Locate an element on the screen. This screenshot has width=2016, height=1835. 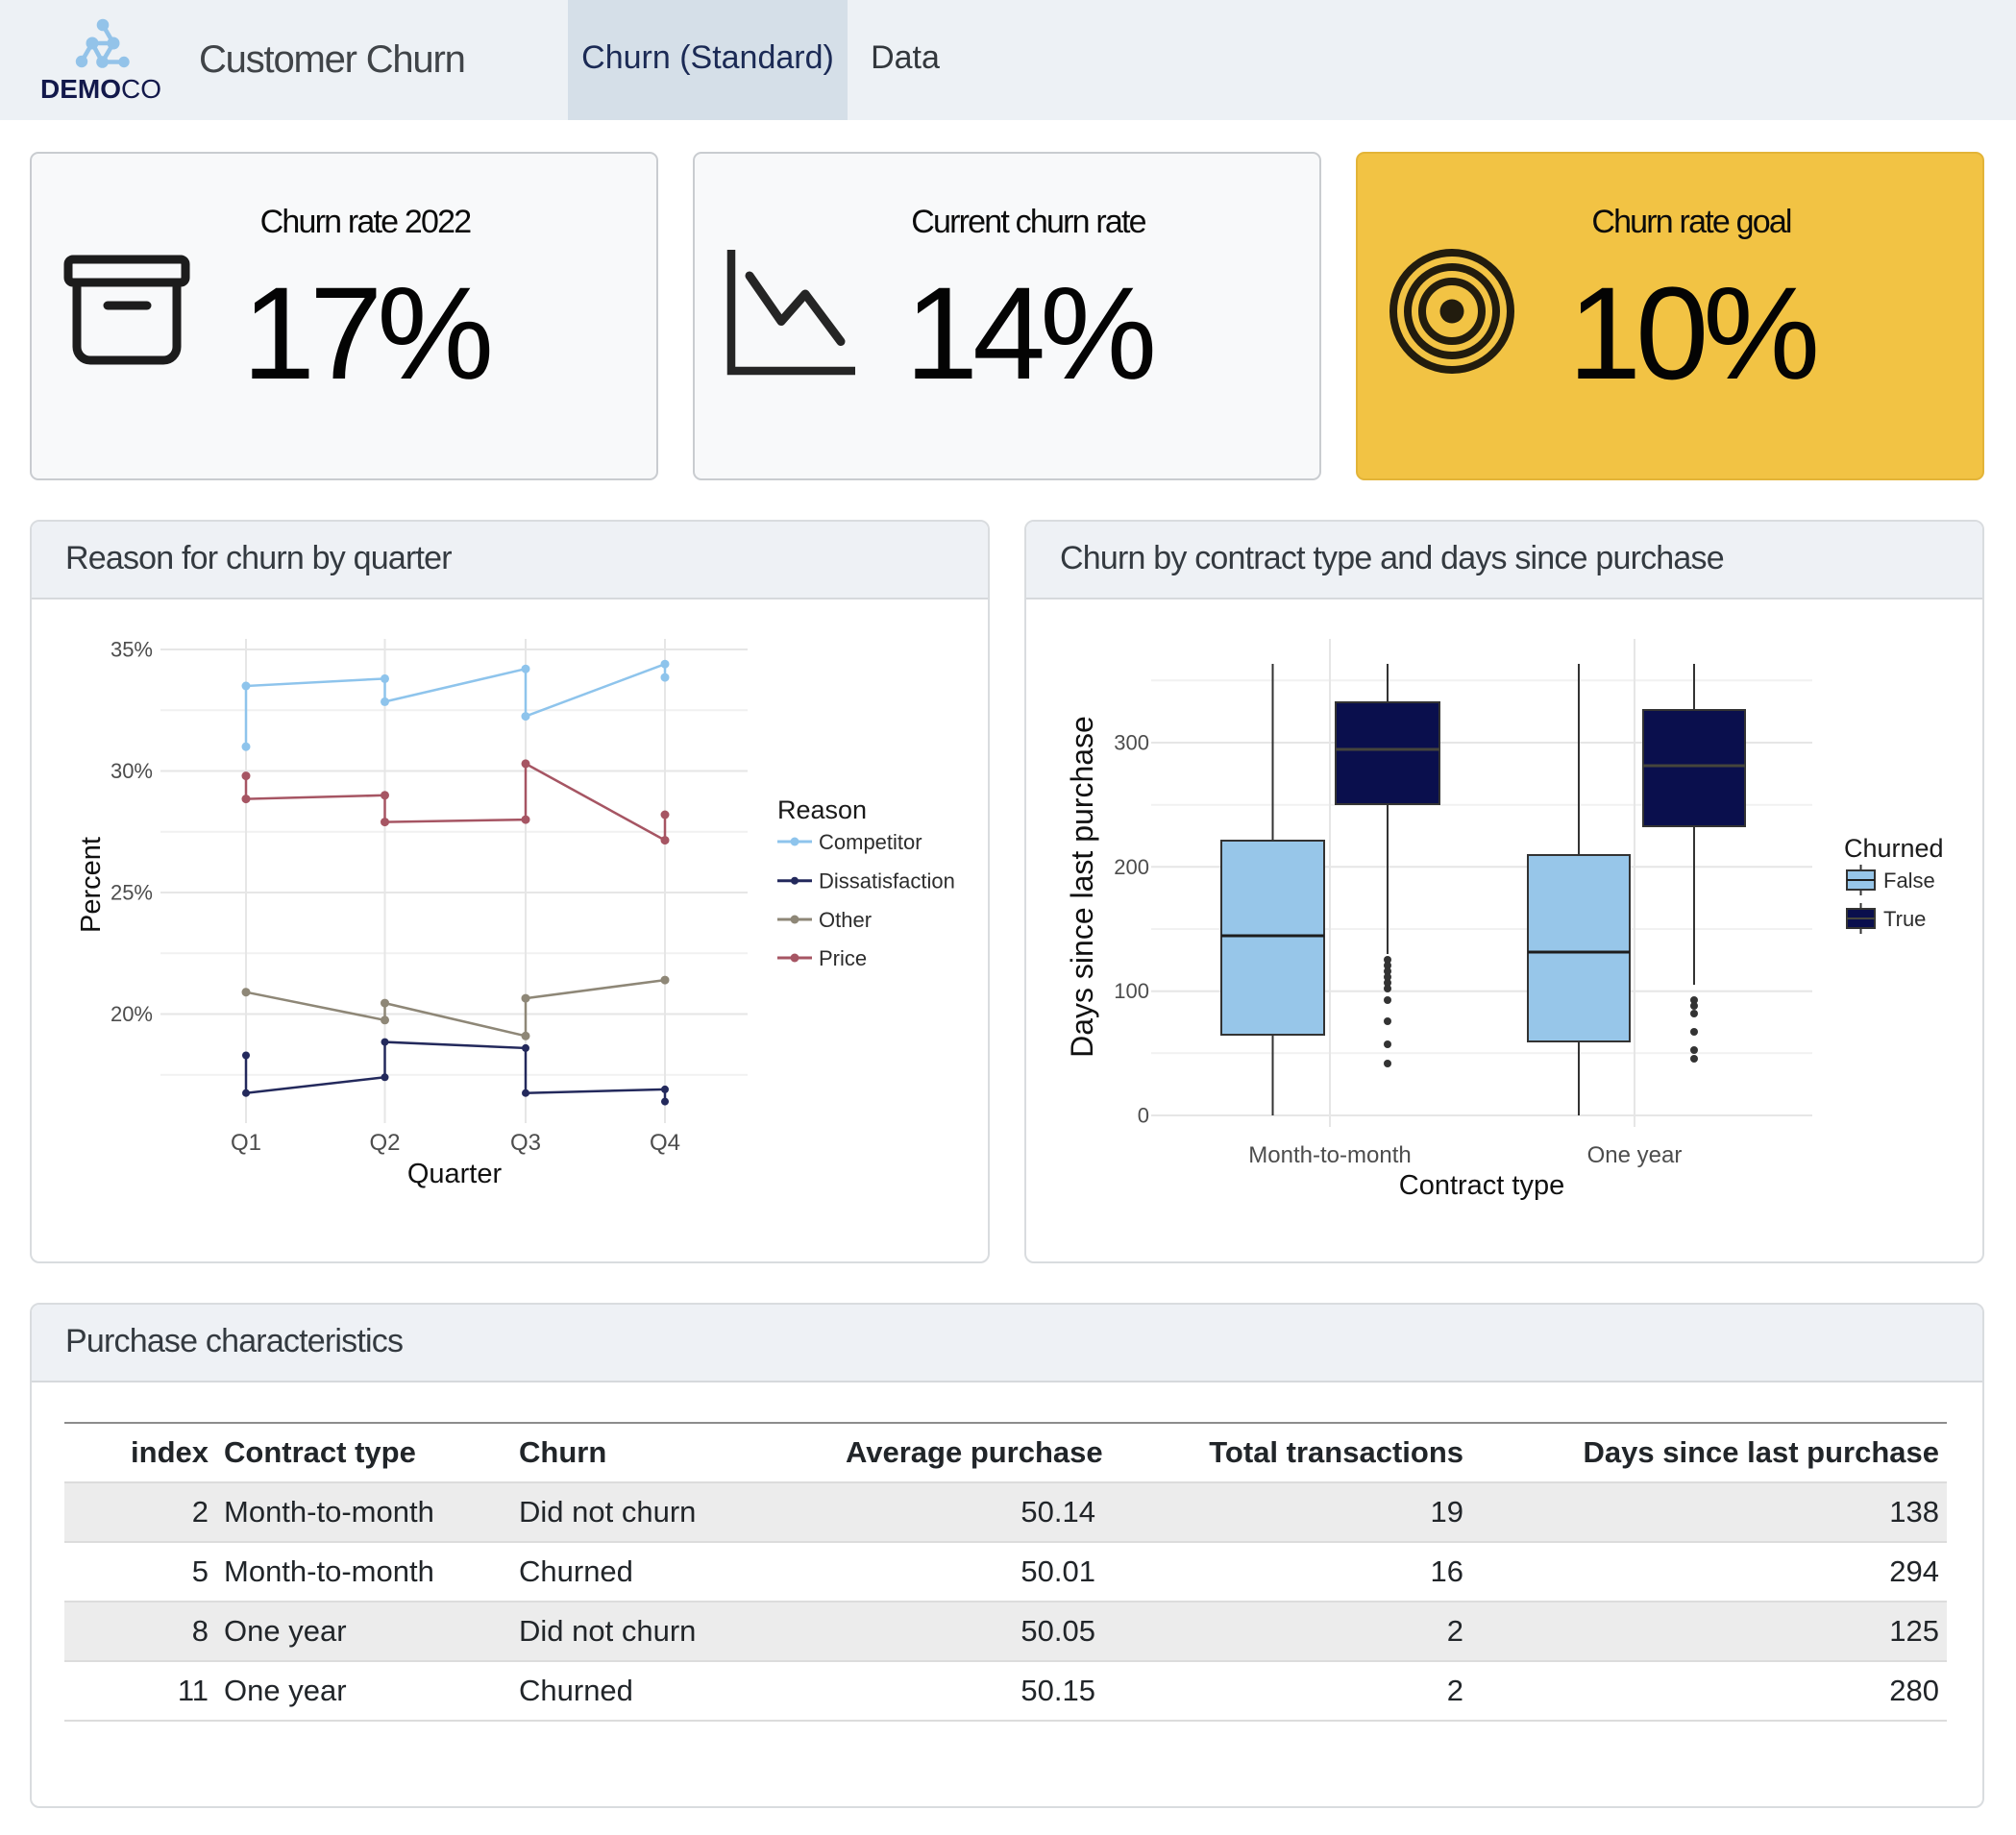
svg-text: 20% is located at coordinates (132, 1014).